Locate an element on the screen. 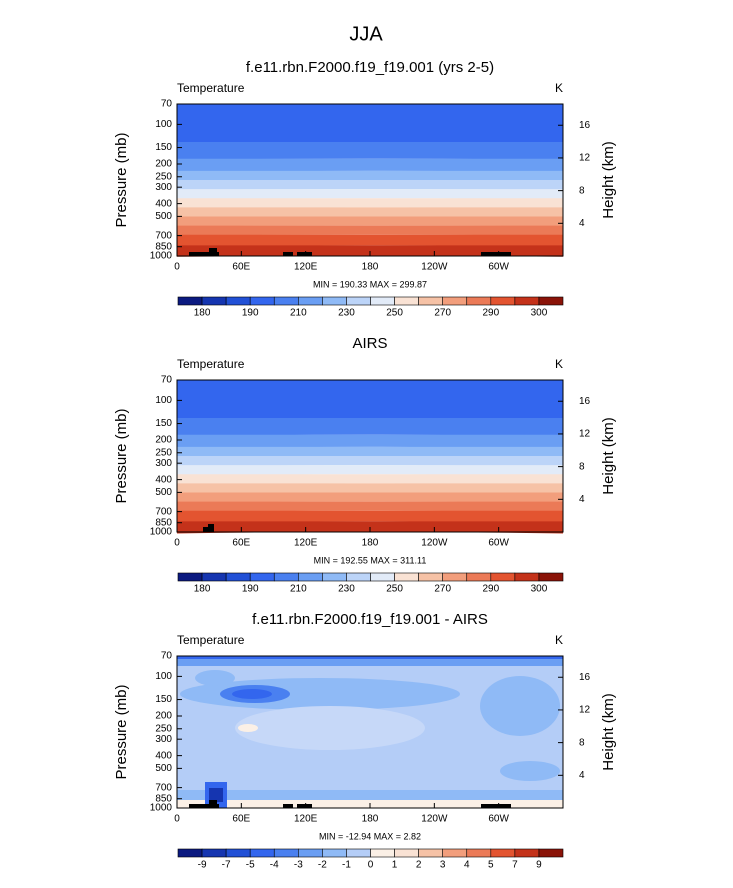 This screenshot has height=888, width=733. colorbar-label: 270 is located at coordinates (442, 589).